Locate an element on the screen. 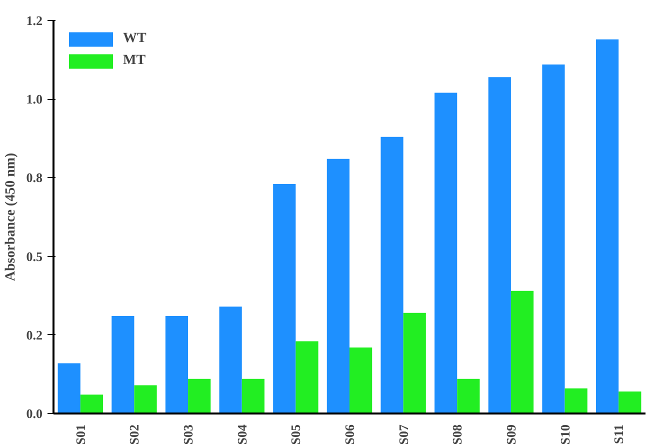 This screenshot has width=650, height=447. legend-label: WT is located at coordinates (134, 39).